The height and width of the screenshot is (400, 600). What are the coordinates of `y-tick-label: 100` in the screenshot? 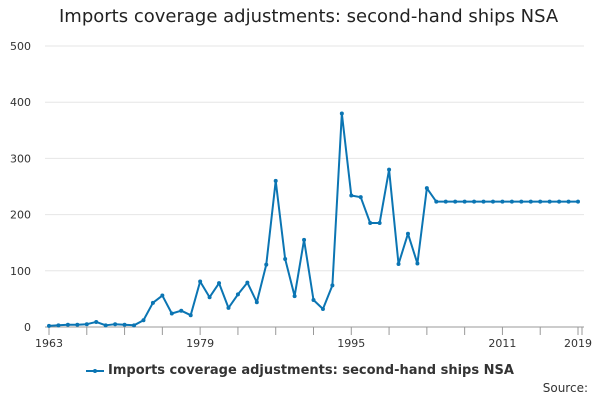 It's located at (20, 271).